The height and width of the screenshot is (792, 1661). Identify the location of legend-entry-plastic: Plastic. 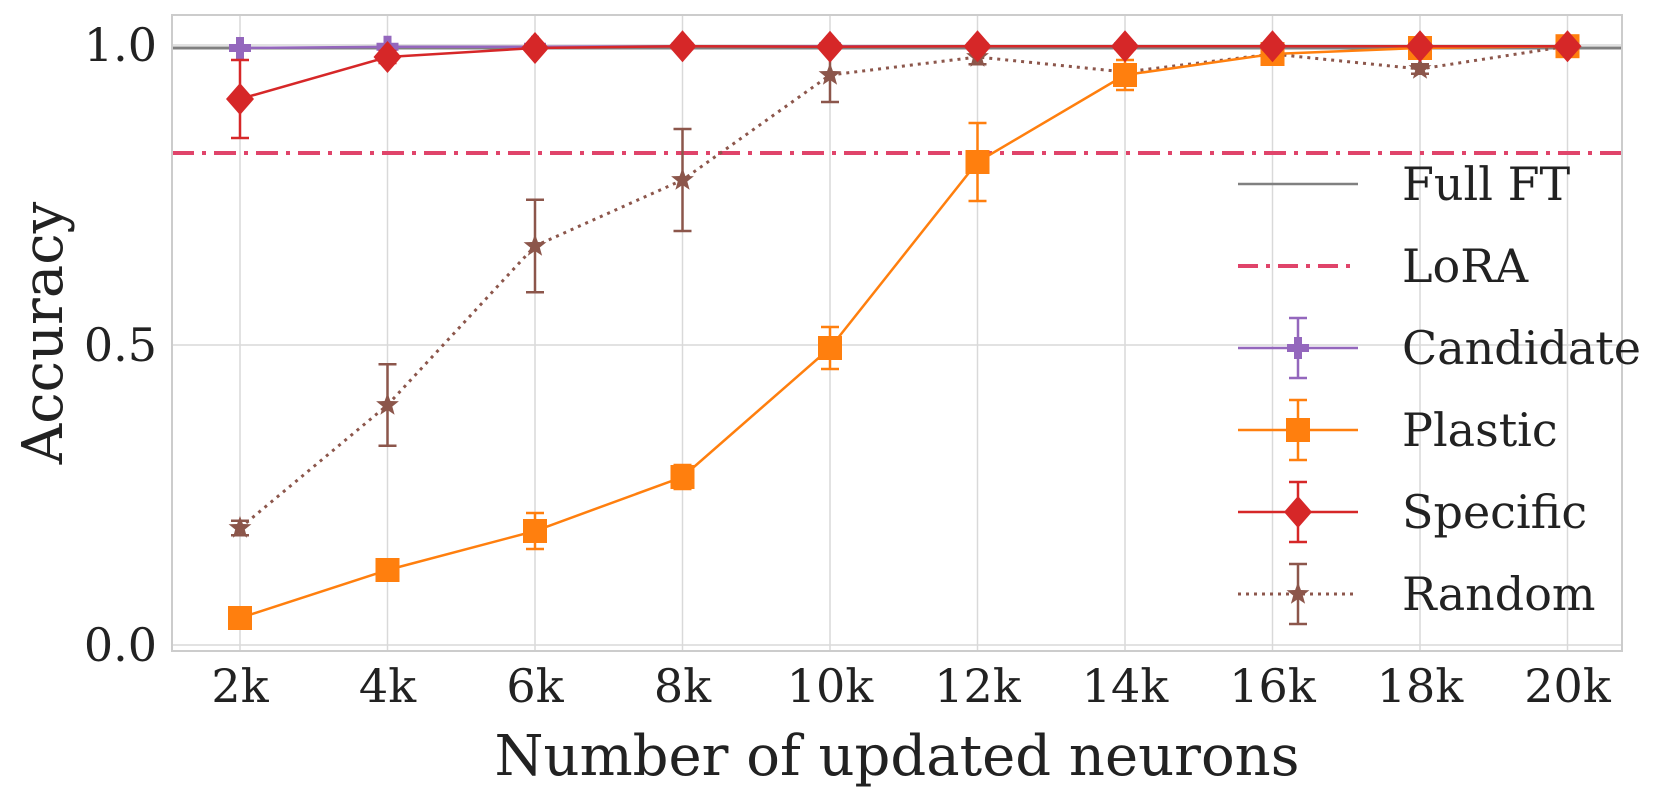
(1398, 430).